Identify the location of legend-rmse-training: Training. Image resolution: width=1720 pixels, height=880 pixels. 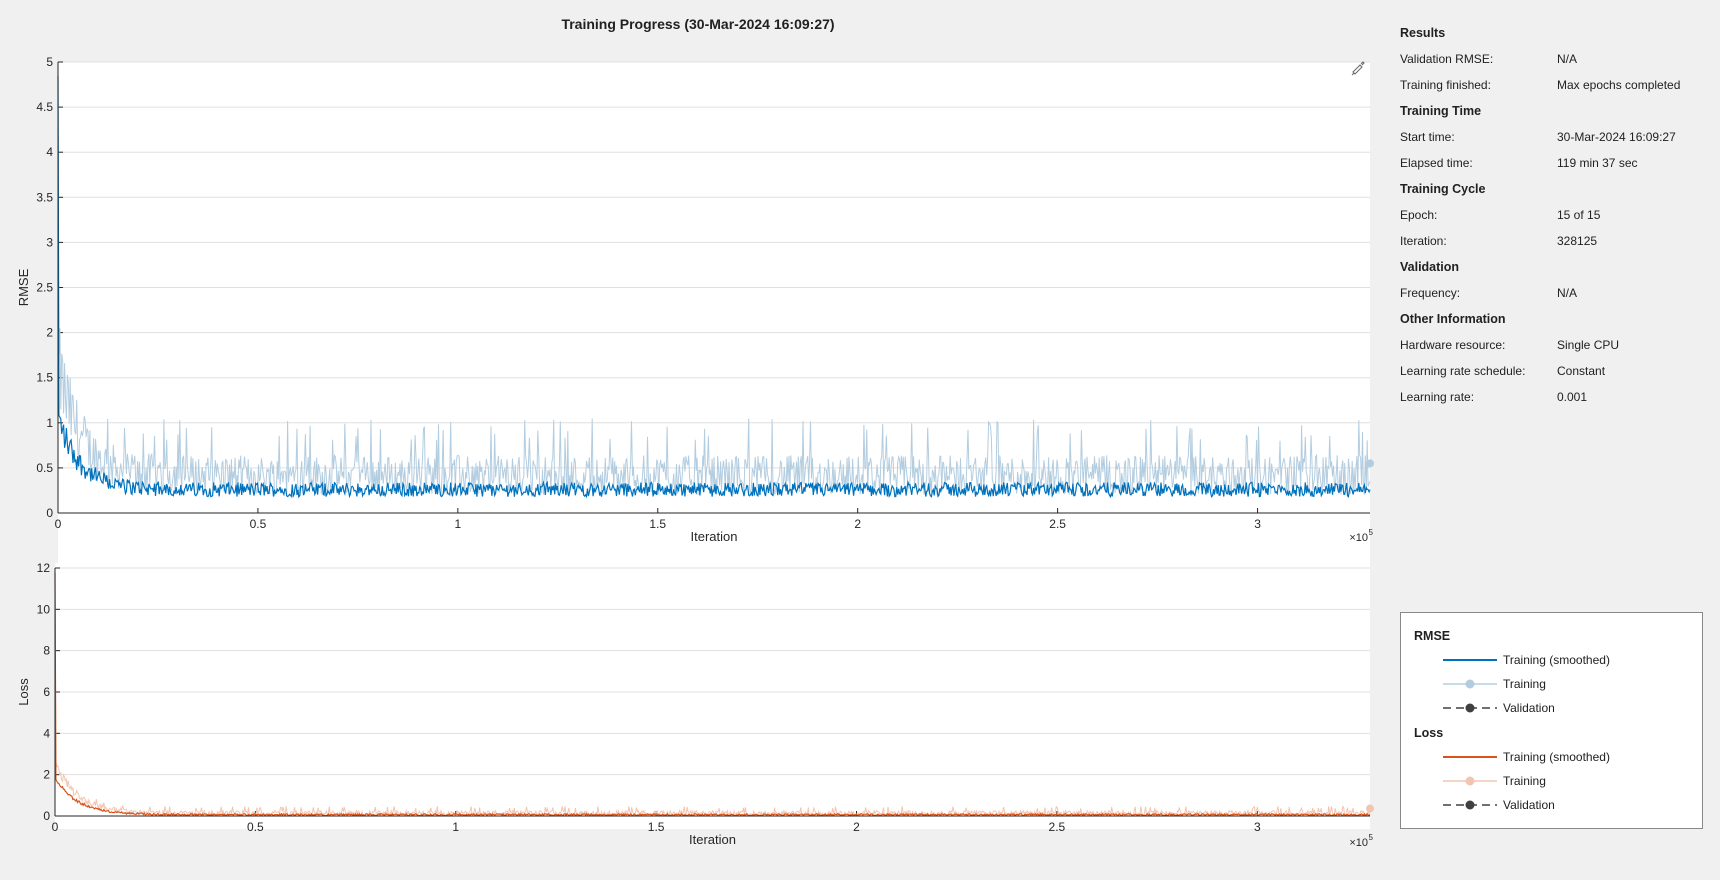
(1494, 684).